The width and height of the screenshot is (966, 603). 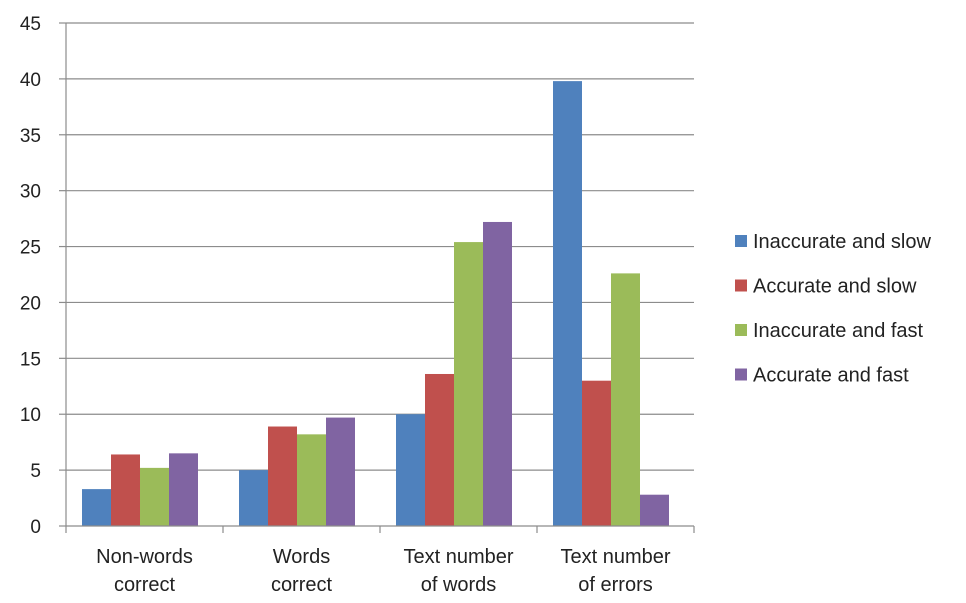 I want to click on y-tick-label: 5, so click(x=35, y=471).